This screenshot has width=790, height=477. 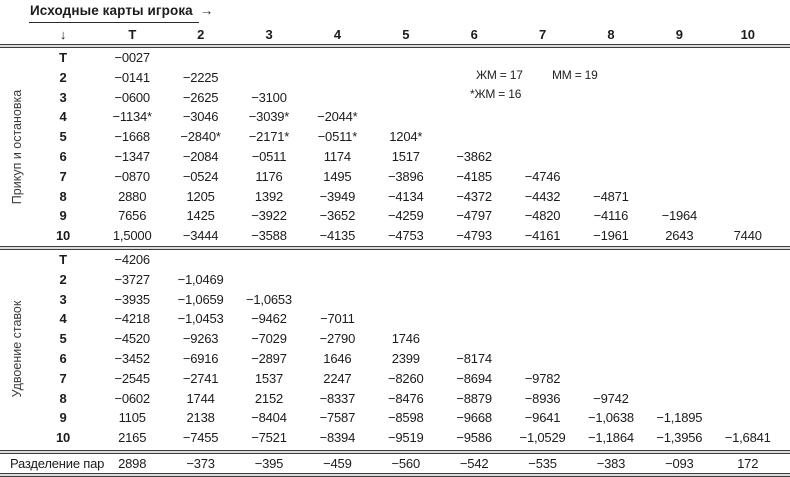 I want to click on value-cell: −3727, so click(x=132, y=279).